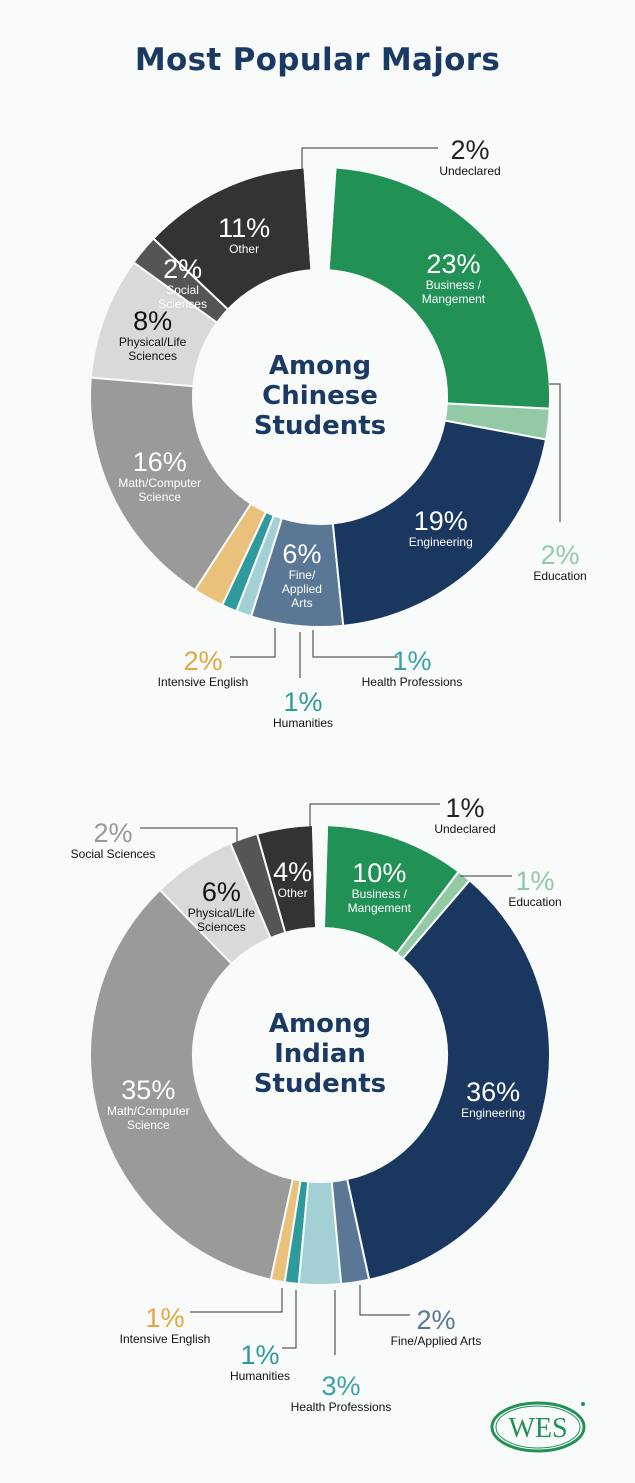 The image size is (635, 1483). Describe the element at coordinates (320, 1233) in the screenshot. I see `slice-health-professions` at that location.